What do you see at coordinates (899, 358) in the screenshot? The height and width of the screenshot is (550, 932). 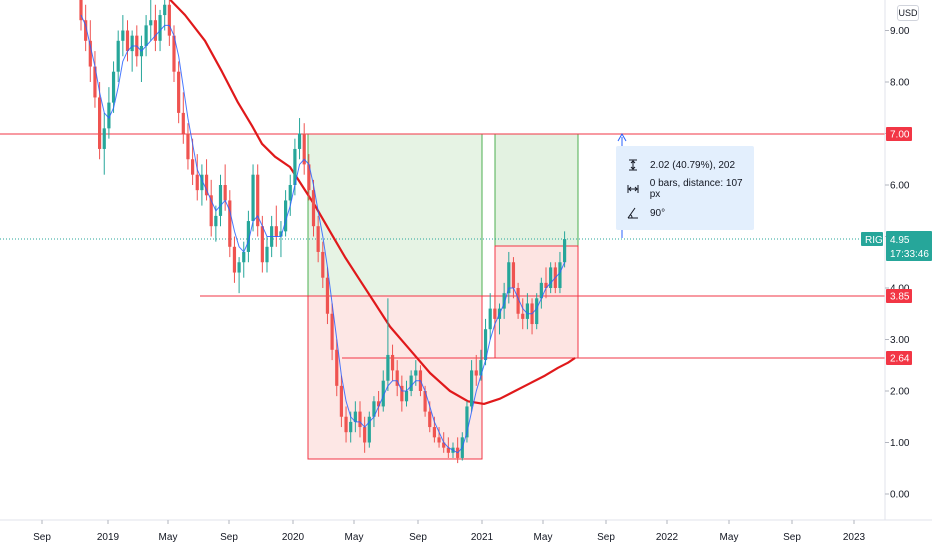 I see `price-label-264: 2.64` at bounding box center [899, 358].